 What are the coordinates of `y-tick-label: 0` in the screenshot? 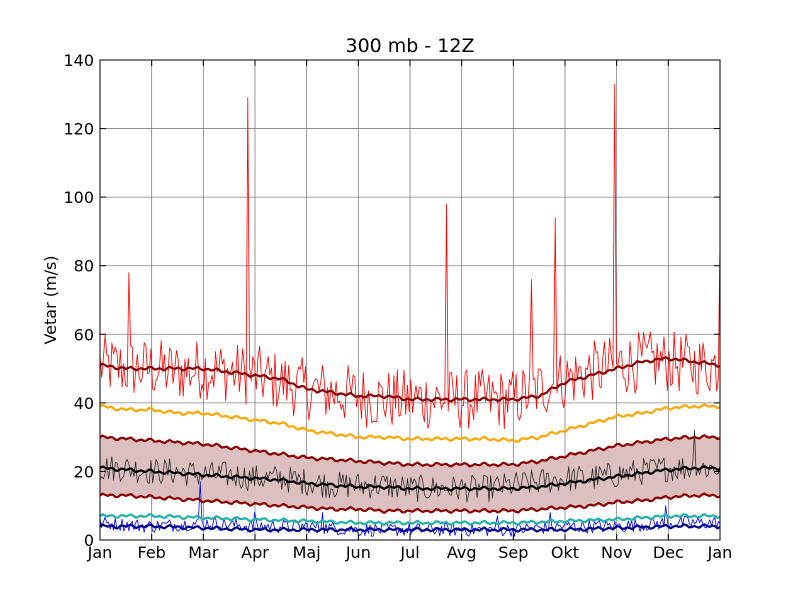 It's located at (89, 540).